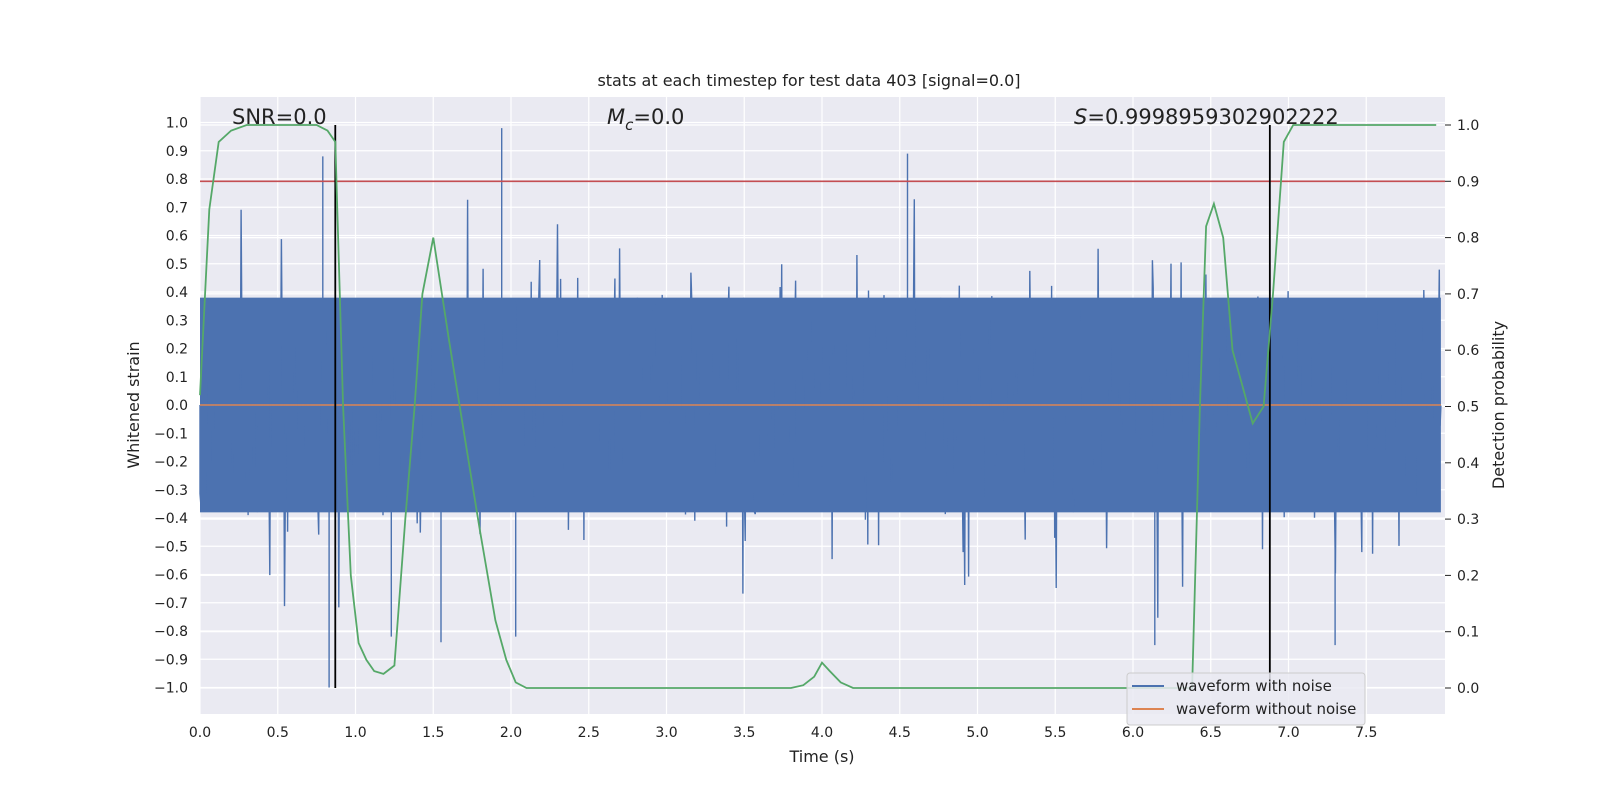  I want to click on y-tick-label: 0.3, so click(177, 321).